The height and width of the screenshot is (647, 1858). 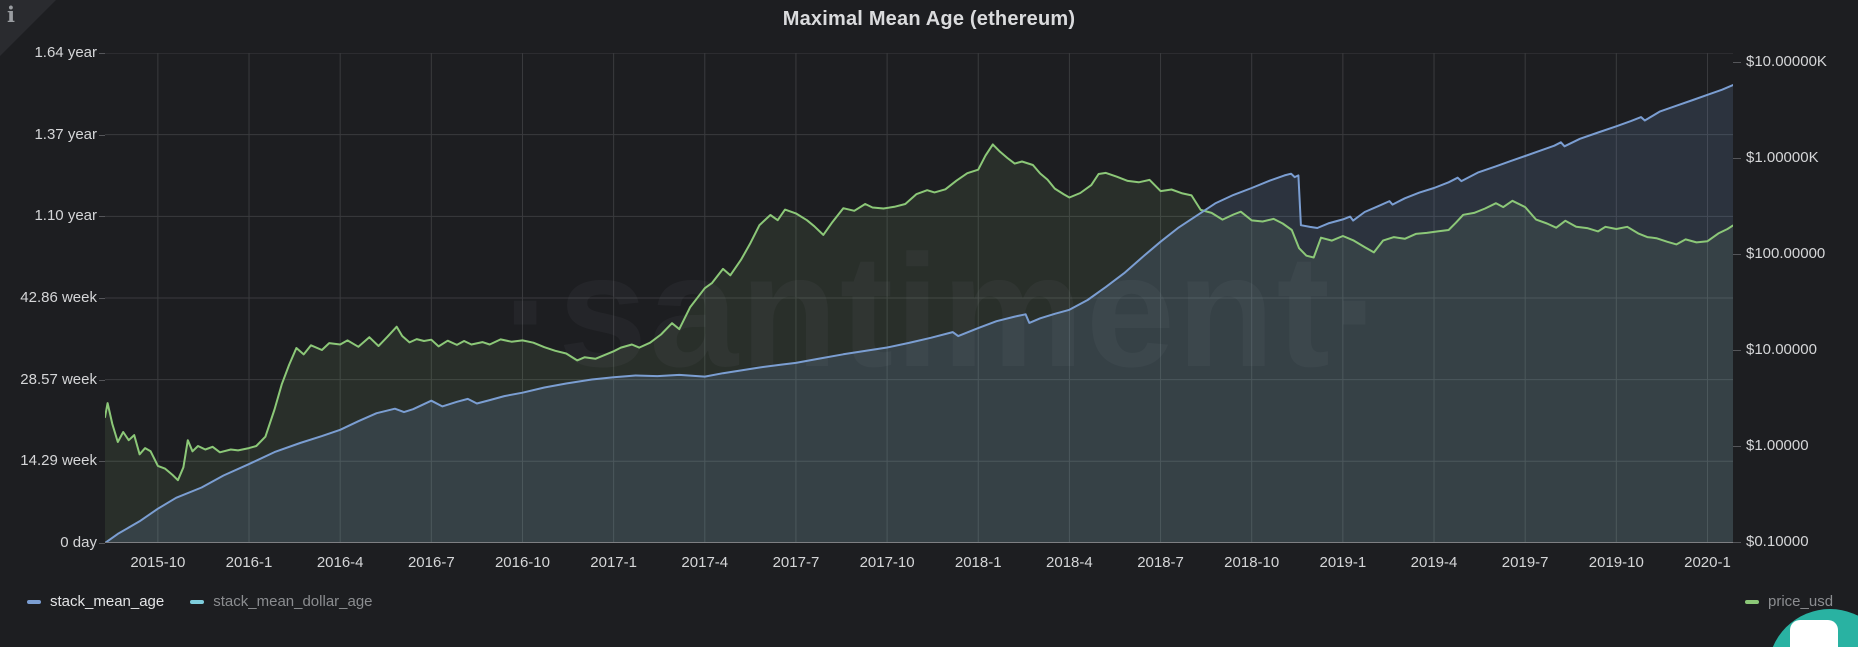 I want to click on legend-price: price_usd, so click(x=1801, y=601).